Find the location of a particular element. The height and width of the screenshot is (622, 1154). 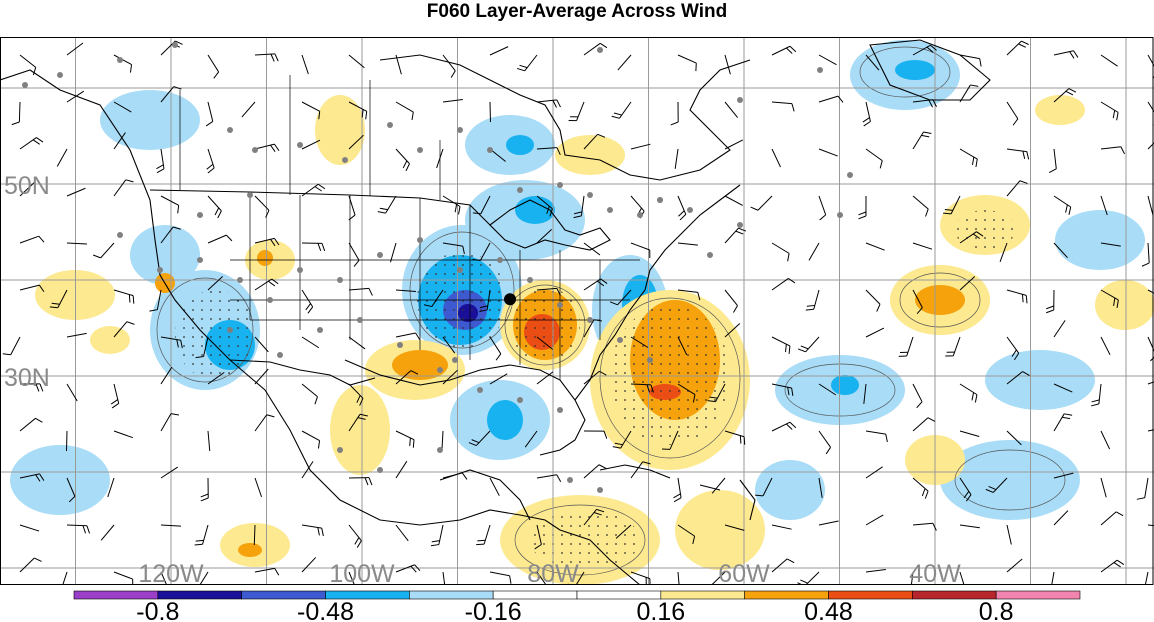

state-lines is located at coordinates (435, 286).